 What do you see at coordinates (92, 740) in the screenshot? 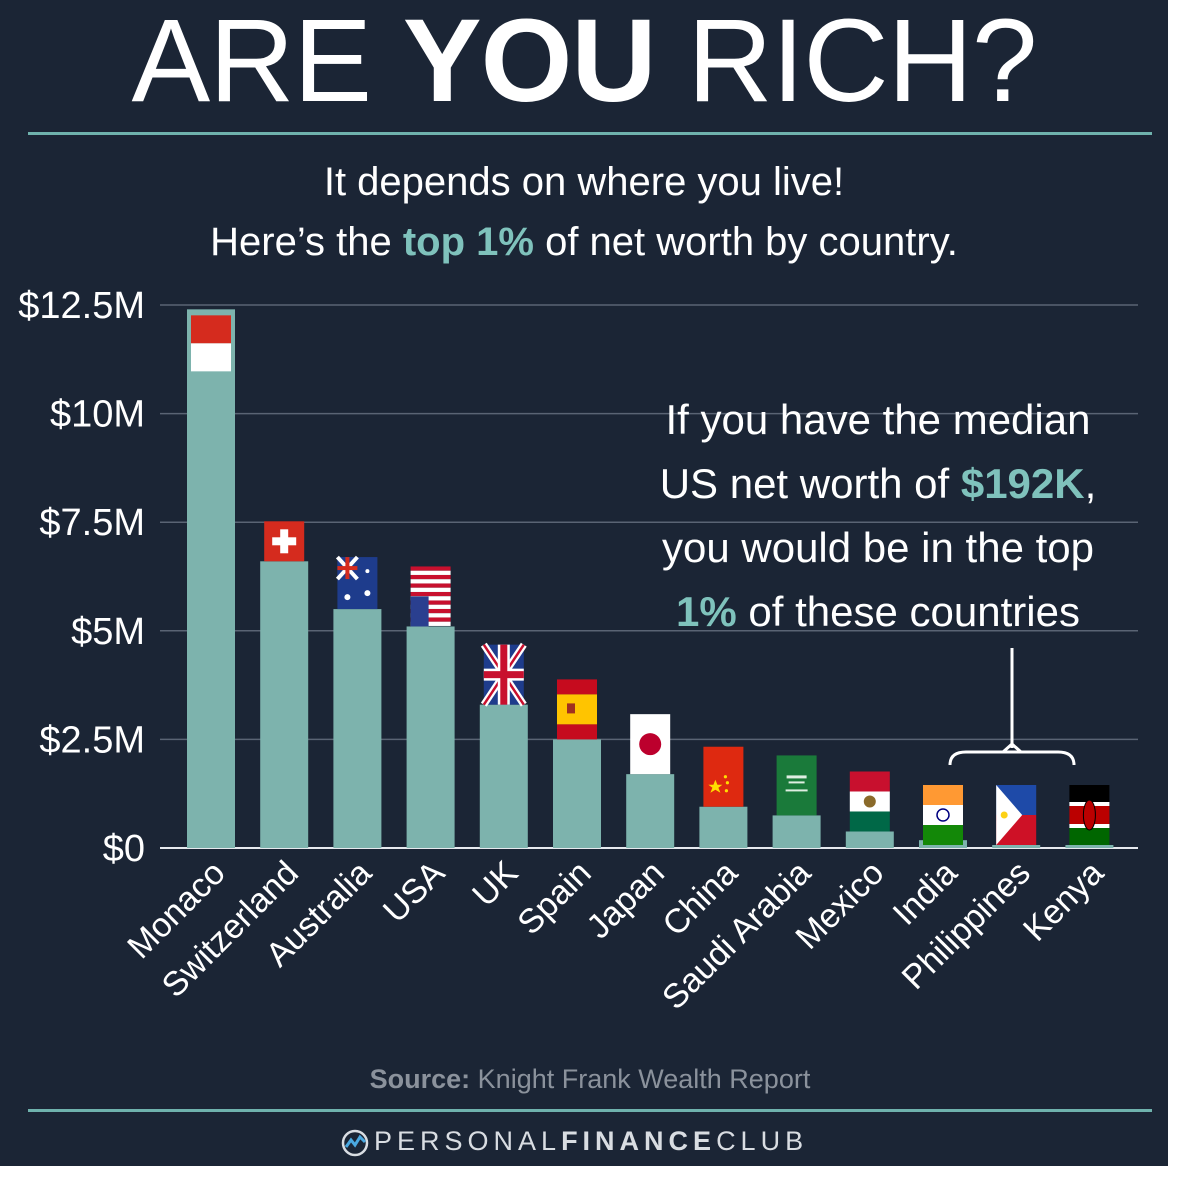
I see `y-tick-label: $2.5M` at bounding box center [92, 740].